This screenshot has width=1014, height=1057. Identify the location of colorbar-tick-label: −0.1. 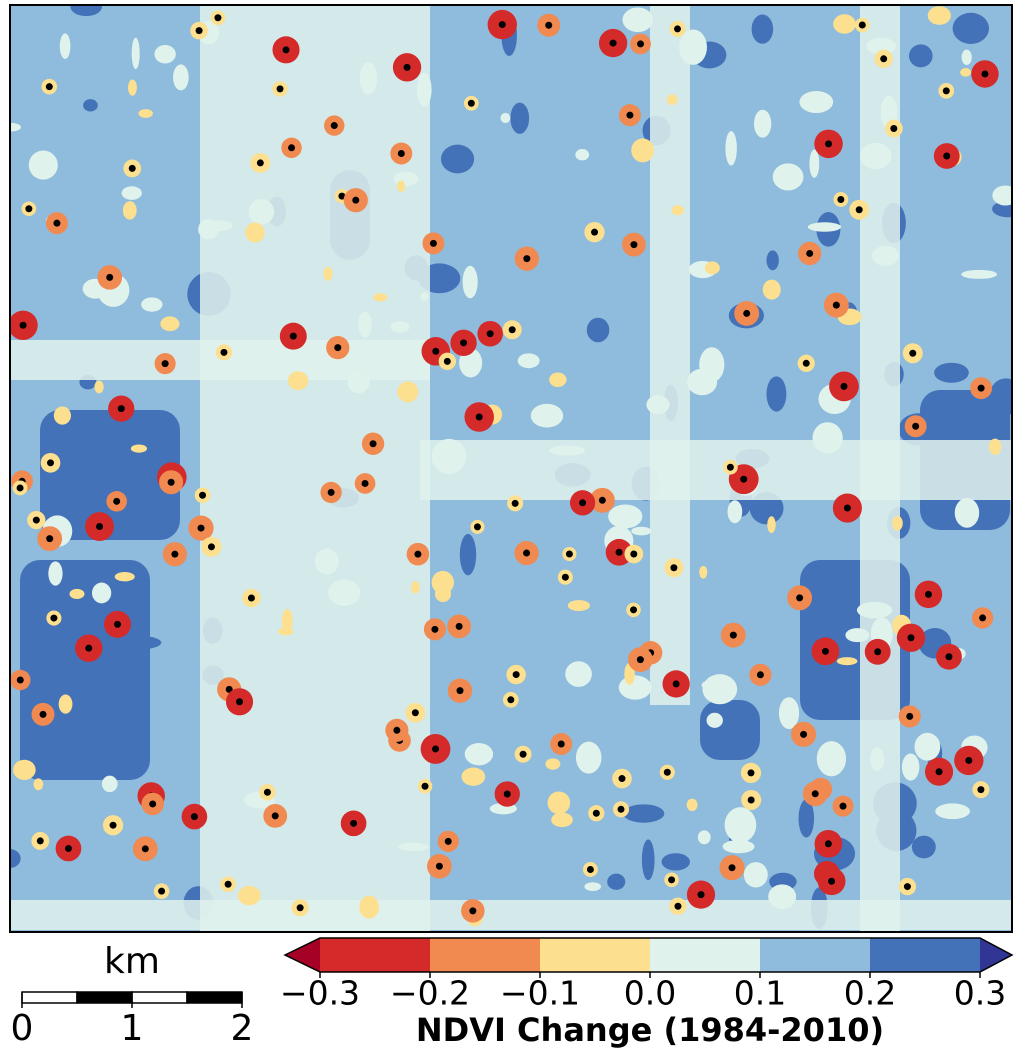
(540, 993).